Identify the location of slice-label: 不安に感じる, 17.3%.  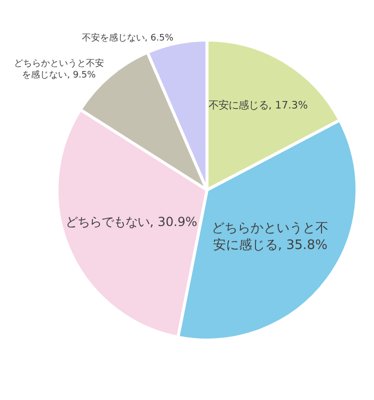
(258, 106).